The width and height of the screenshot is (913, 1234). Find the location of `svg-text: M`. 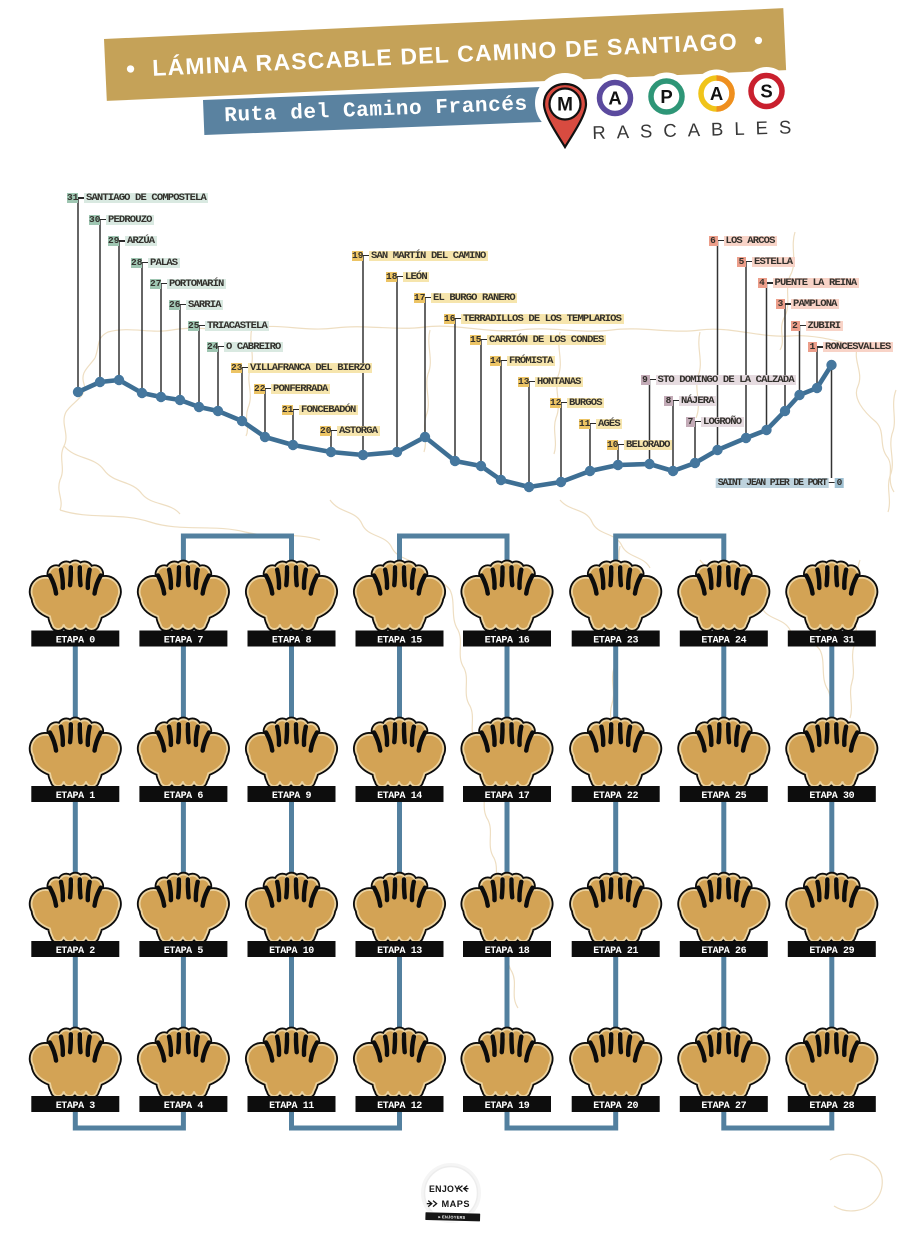

svg-text: M is located at coordinates (565, 105).